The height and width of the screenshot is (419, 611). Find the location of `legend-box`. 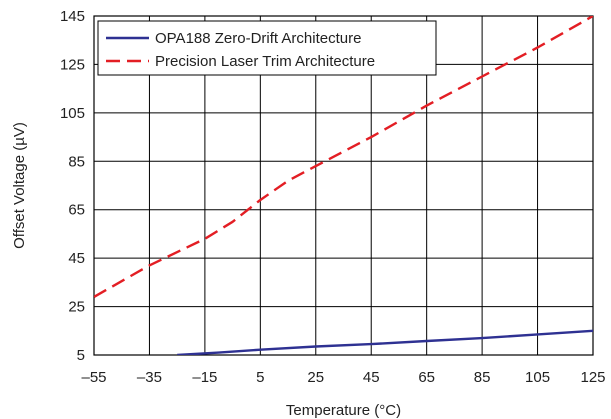

legend-box is located at coordinates (267, 48).